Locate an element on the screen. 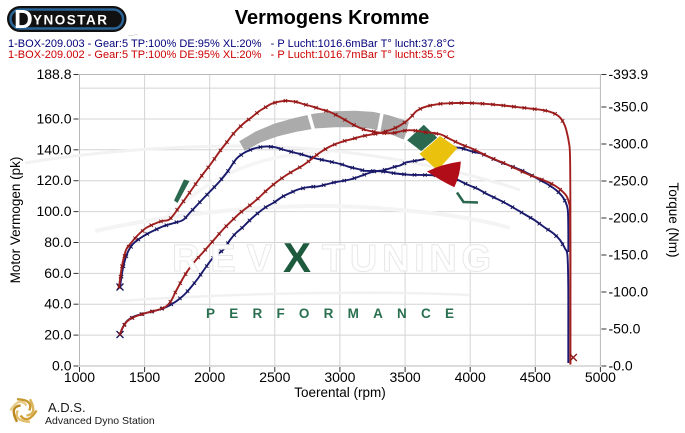 The image size is (685, 433). svg-text: 1500 is located at coordinates (144, 377).